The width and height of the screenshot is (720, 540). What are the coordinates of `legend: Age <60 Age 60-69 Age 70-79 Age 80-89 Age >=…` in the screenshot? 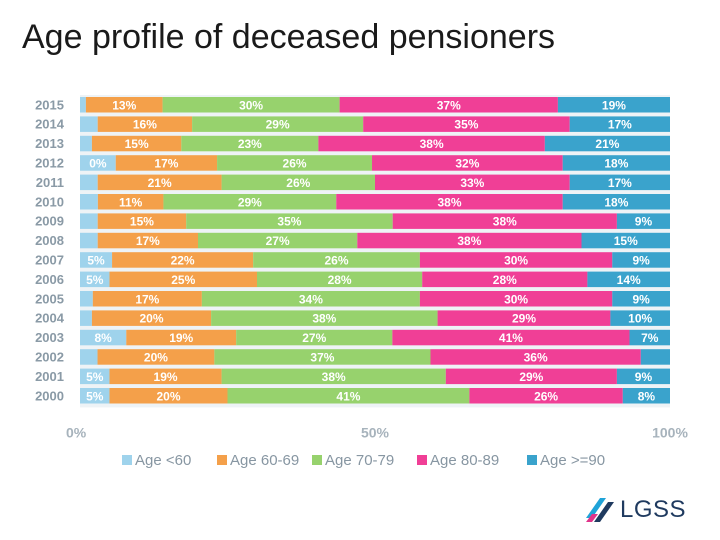 It's located at (363, 460).